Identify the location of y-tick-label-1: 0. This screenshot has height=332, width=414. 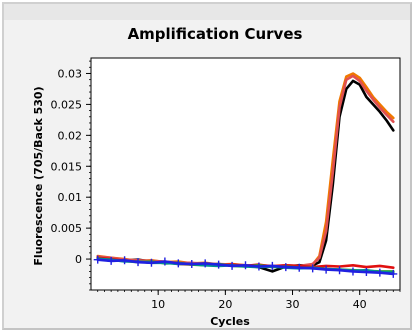
(78, 259).